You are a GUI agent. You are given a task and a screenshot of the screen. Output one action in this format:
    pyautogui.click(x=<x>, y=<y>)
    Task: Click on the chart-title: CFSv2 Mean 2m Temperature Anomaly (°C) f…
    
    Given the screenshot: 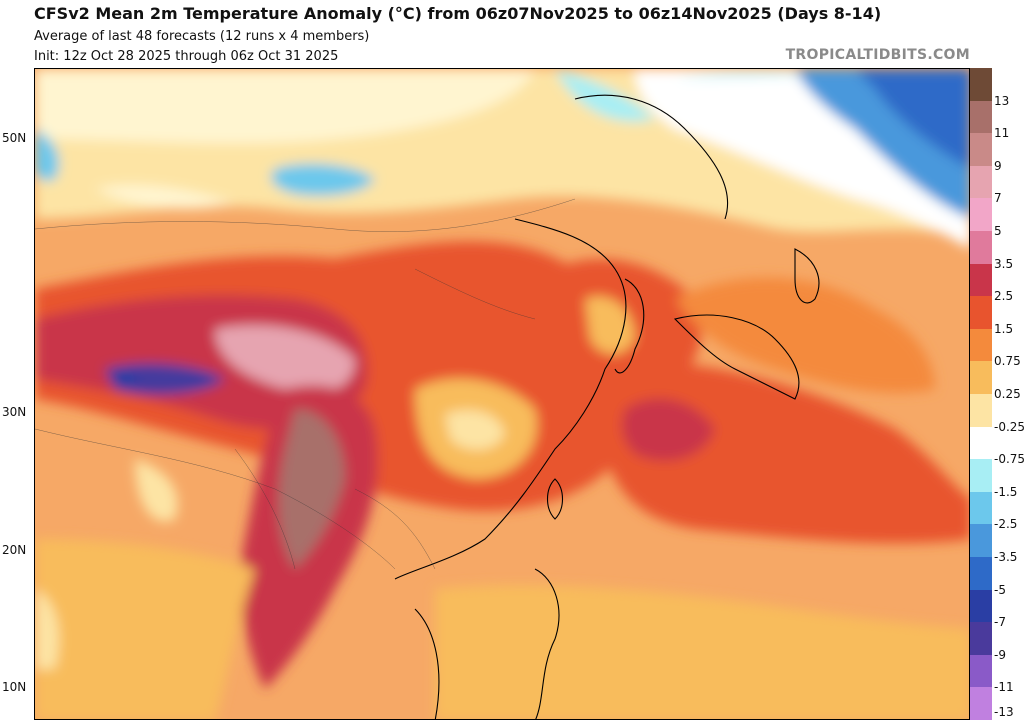 What is the action you would take?
    pyautogui.click(x=458, y=13)
    